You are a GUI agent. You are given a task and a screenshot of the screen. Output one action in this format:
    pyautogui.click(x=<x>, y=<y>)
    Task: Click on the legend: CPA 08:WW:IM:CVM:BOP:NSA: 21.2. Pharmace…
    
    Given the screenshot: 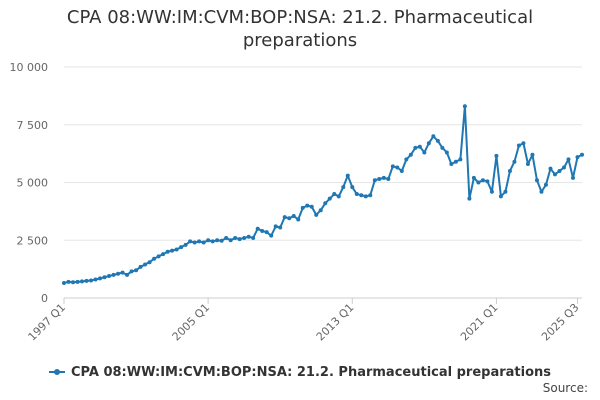 What is the action you would take?
    pyautogui.click(x=300, y=371)
    